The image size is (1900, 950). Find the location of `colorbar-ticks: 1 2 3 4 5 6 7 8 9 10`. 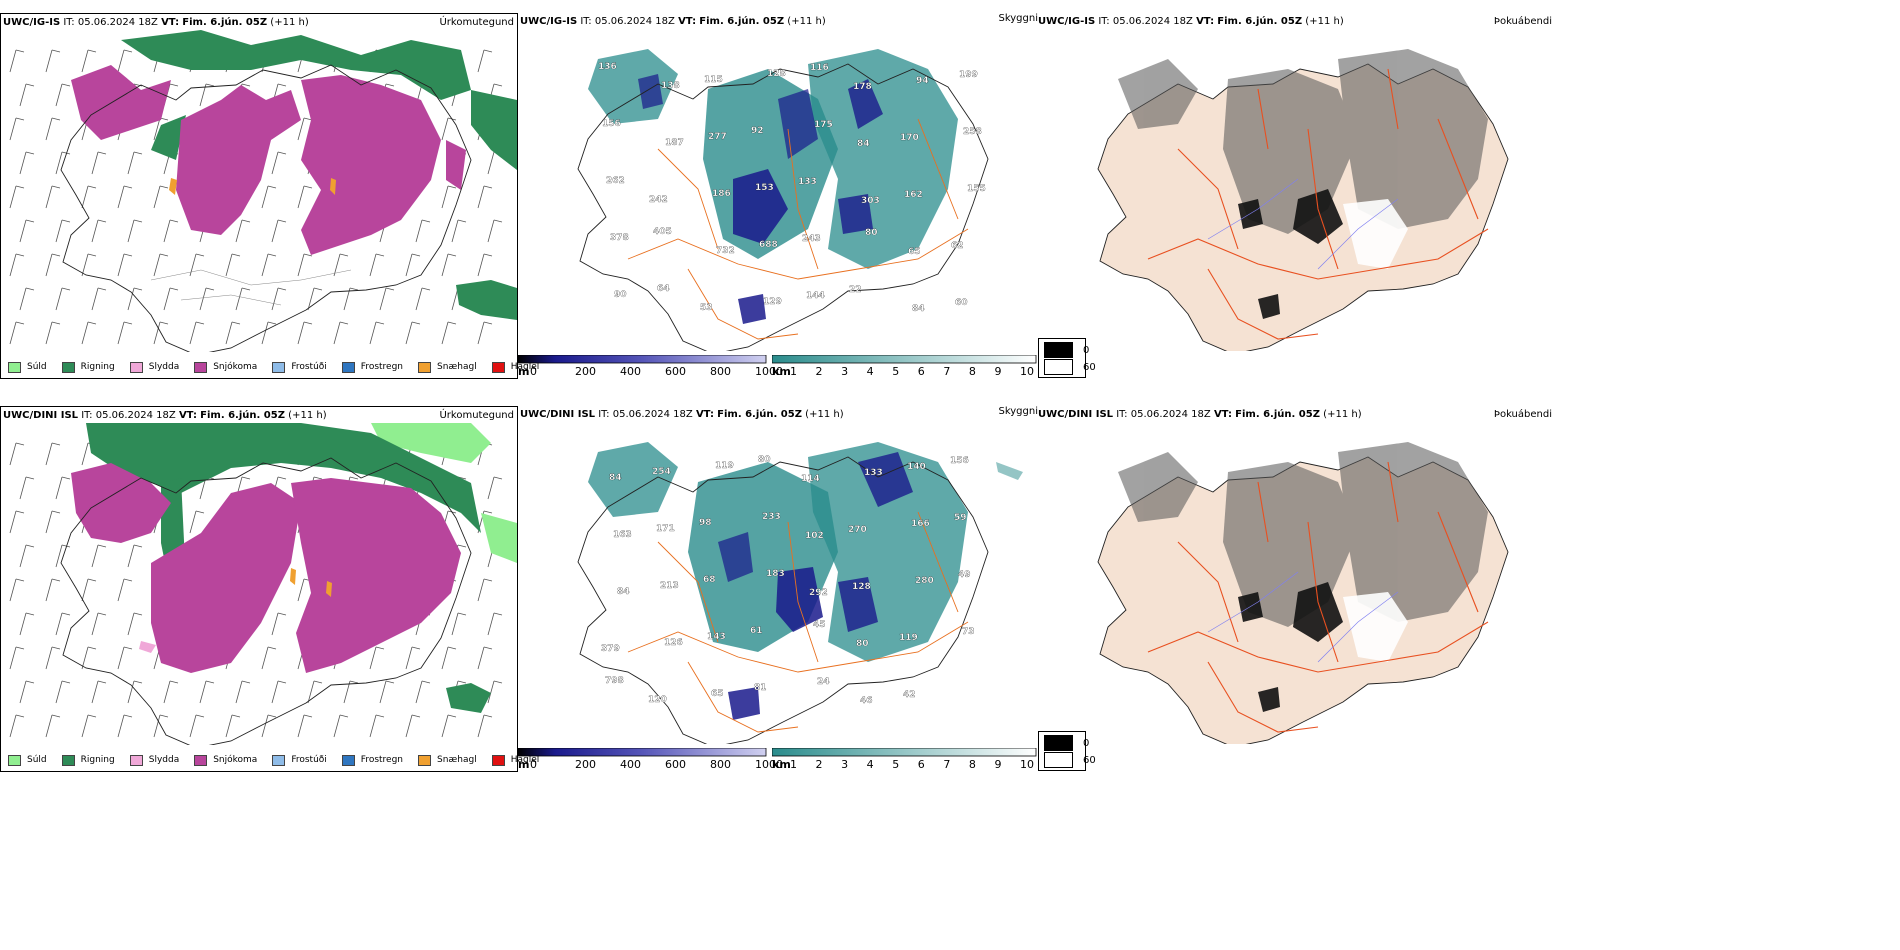

colorbar-ticks: 1 2 3 4 5 6 7 8 9 10 is located at coordinates (912, 372).